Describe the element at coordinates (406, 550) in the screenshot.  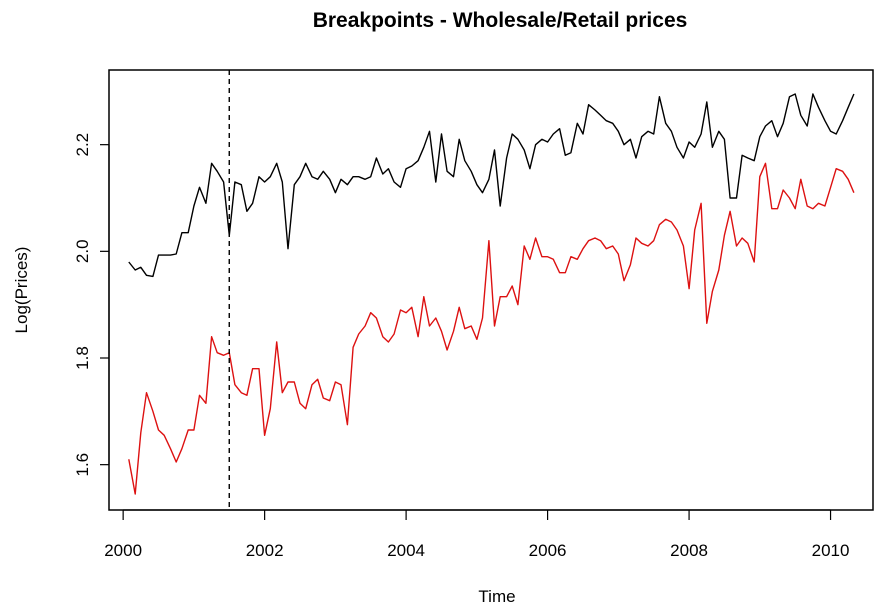
I see `x-tick-label: 2004` at that location.